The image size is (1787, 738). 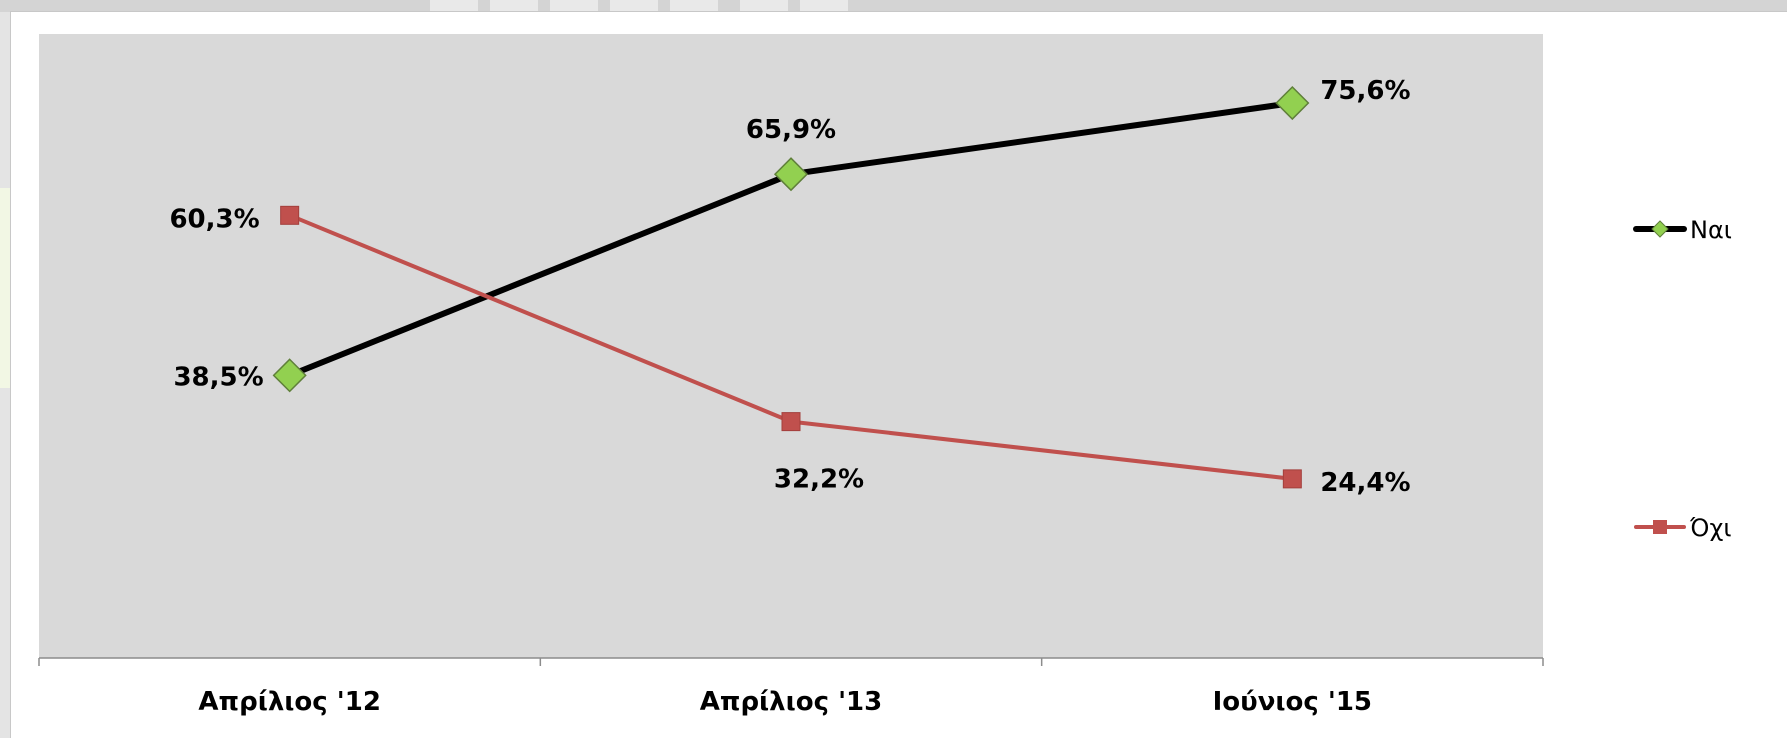 What do you see at coordinates (791, 702) in the screenshot?
I see `x-tick-label: Απρίλιος '13` at bounding box center [791, 702].